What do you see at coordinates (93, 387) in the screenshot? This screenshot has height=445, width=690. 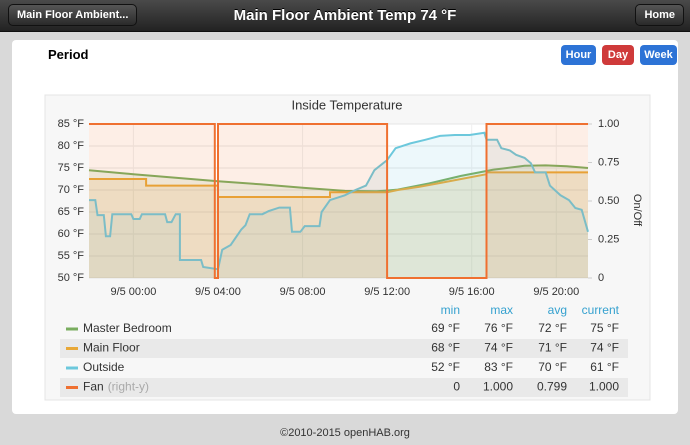 I see `legend-label: Fan` at bounding box center [93, 387].